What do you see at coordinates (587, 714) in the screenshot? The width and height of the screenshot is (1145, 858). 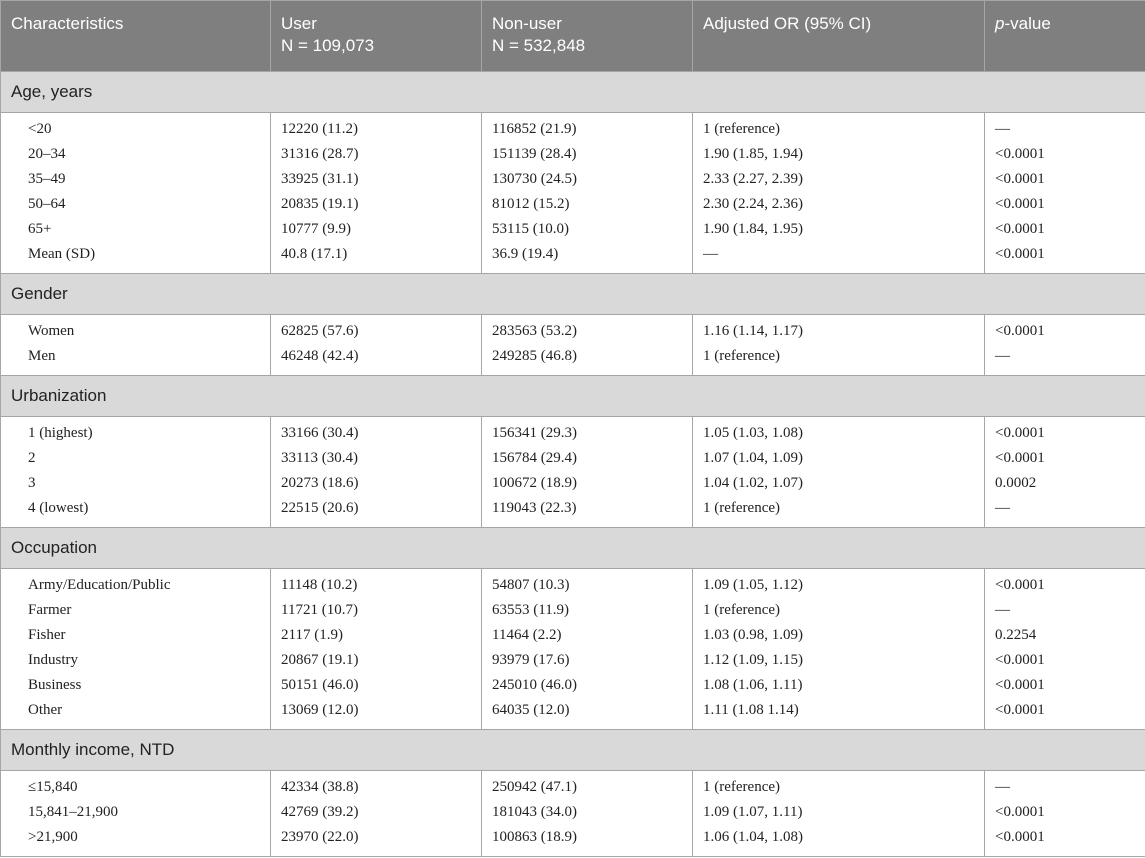 I see `cell-nonuser: 64035 (12.0)` at bounding box center [587, 714].